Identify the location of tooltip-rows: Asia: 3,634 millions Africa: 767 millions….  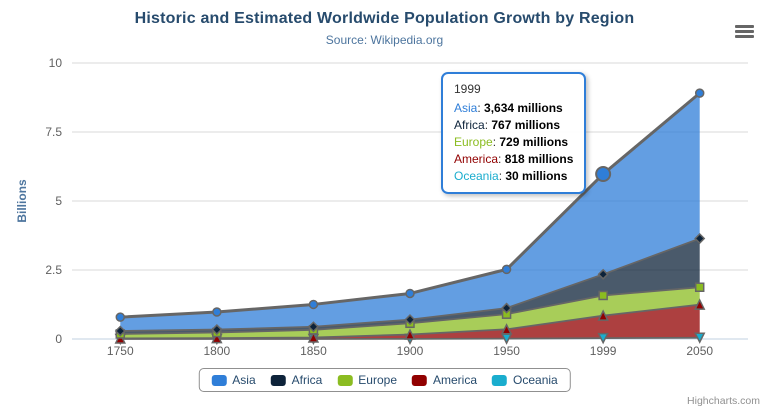
(513, 142).